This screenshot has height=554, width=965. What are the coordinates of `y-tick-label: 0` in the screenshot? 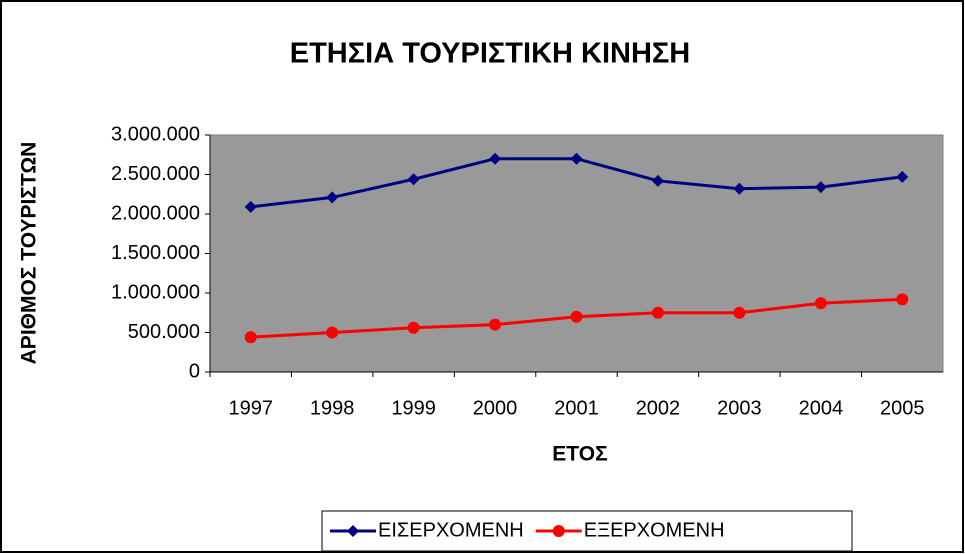 It's located at (194, 371).